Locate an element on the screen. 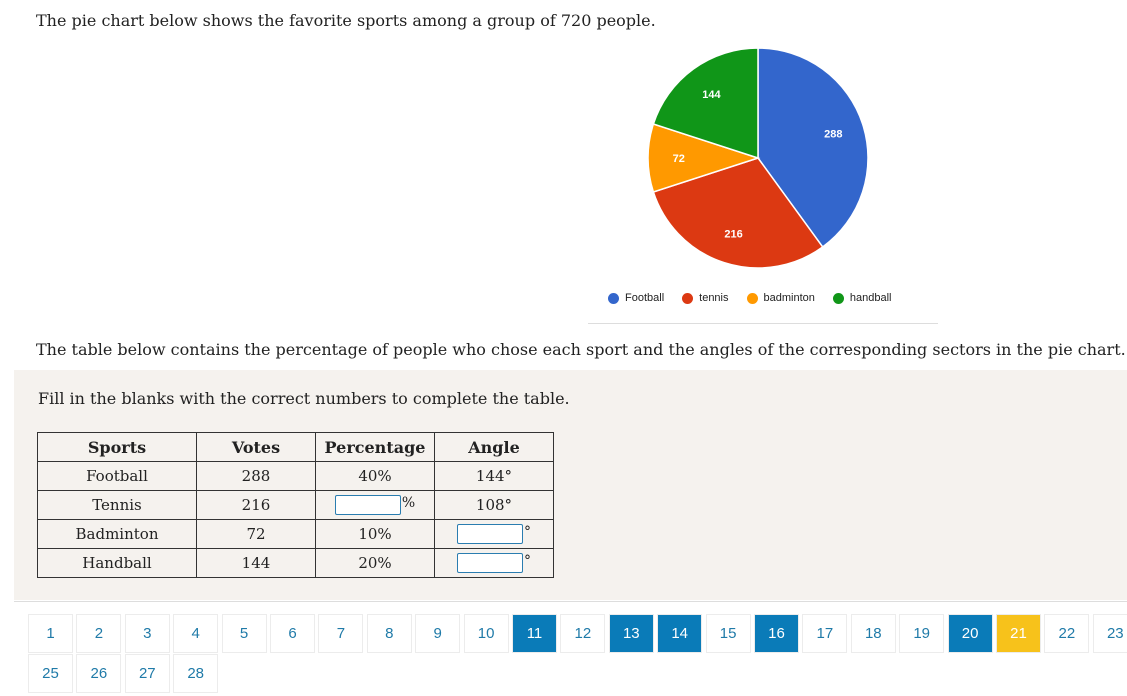 This screenshot has height=696, width=1127. percent-suffix: % is located at coordinates (408, 503).